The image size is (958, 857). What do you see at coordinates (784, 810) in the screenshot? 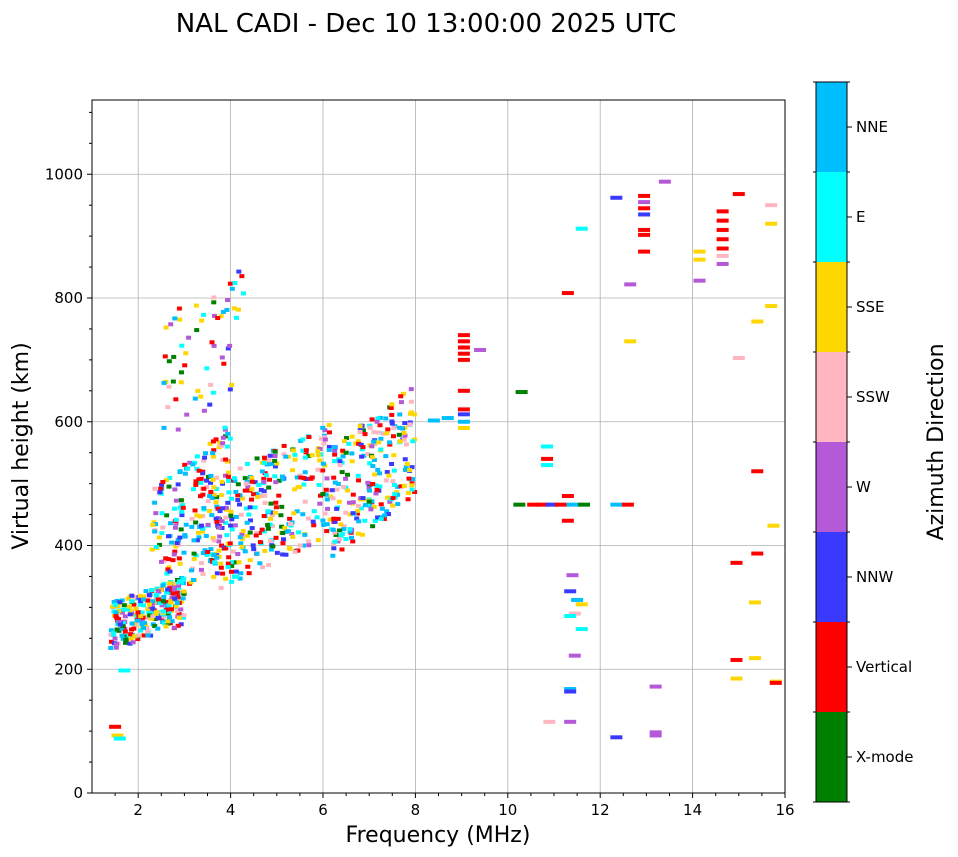
I see `x-tick-label: 16` at bounding box center [784, 810].